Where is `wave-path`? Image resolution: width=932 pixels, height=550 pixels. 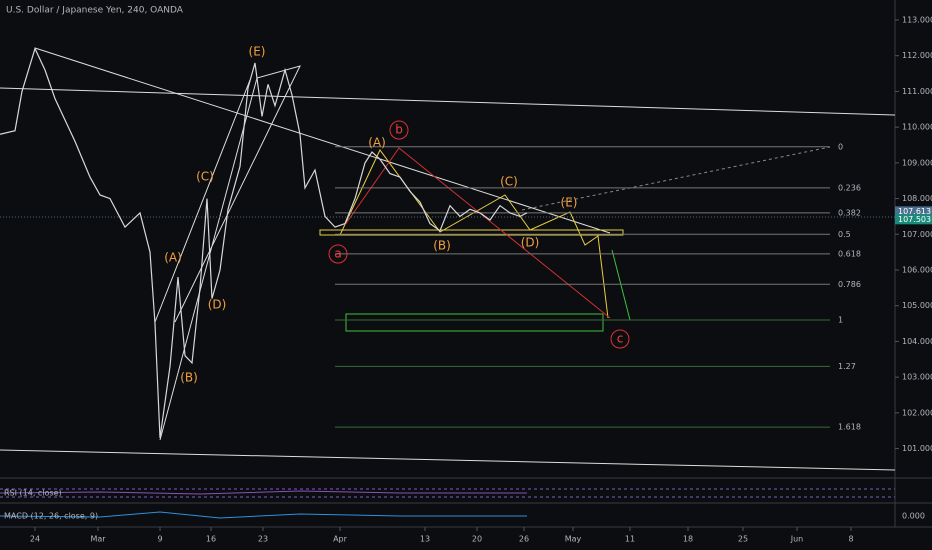
wave-path is located at coordinates (477, 233).